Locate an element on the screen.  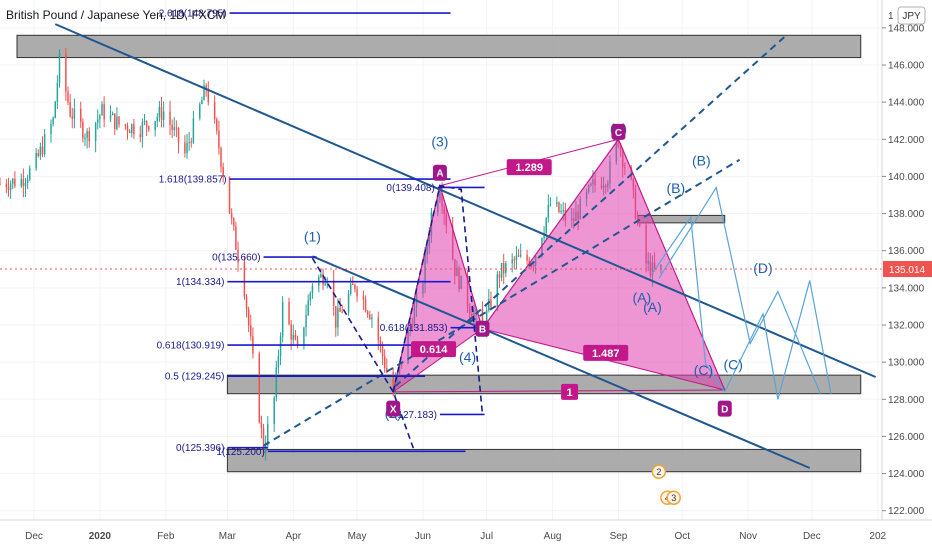
pattern-point-label: X is located at coordinates (393, 410).